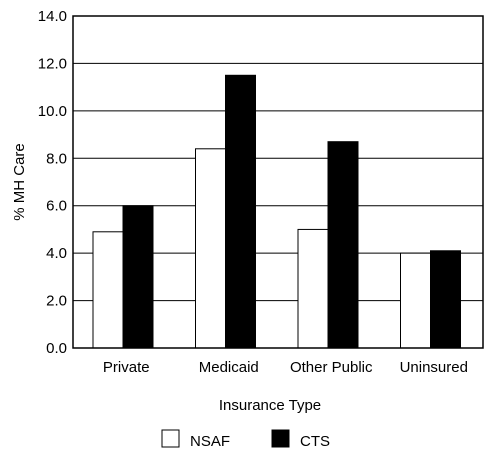 The height and width of the screenshot is (465, 500). I want to click on legend-label-cts: CTS, so click(315, 441).